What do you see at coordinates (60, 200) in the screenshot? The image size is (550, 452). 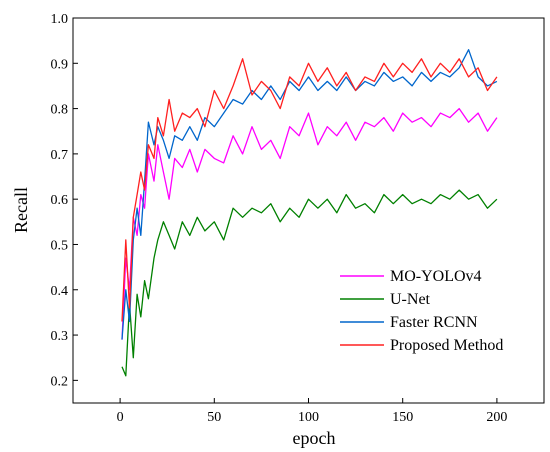 I see `y-tick-label: 0.6` at bounding box center [60, 200].